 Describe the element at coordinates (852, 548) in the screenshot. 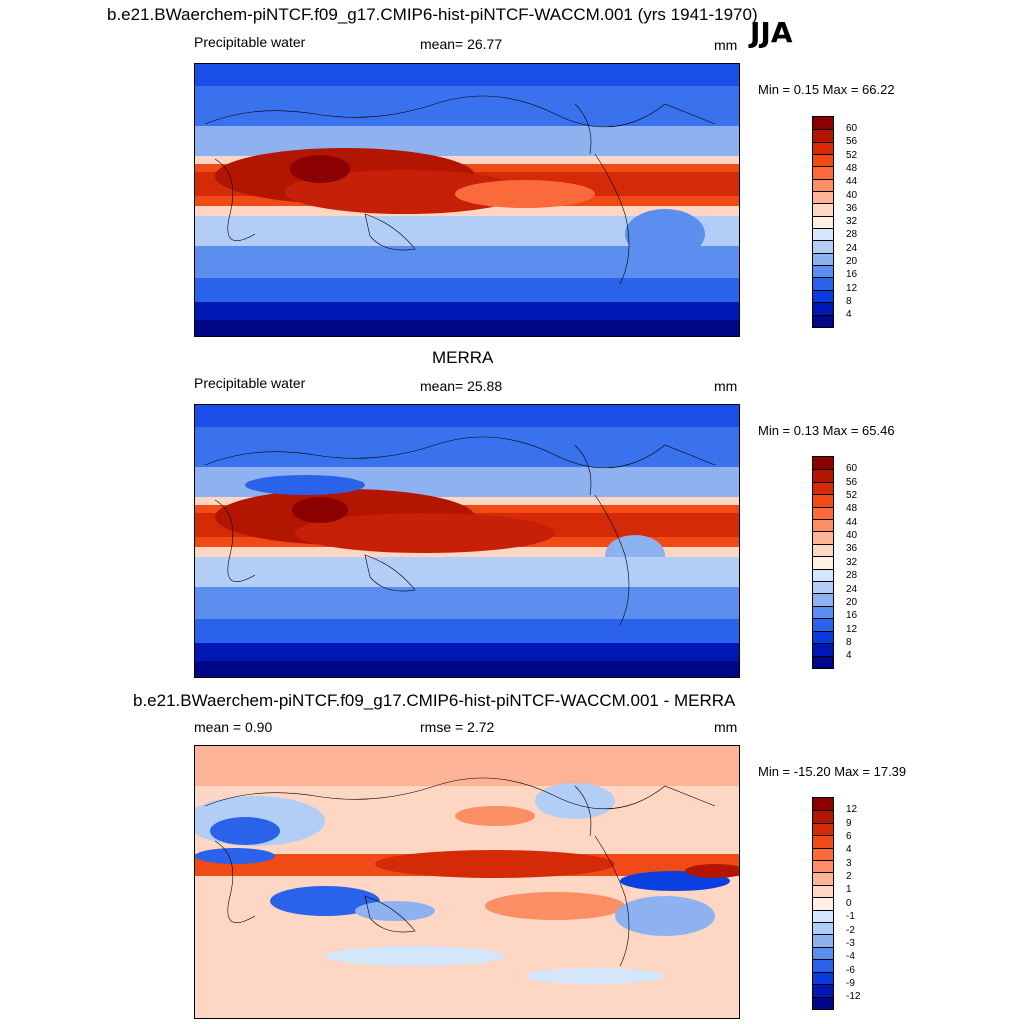

I see `panel2-cbar-label: 36` at that location.